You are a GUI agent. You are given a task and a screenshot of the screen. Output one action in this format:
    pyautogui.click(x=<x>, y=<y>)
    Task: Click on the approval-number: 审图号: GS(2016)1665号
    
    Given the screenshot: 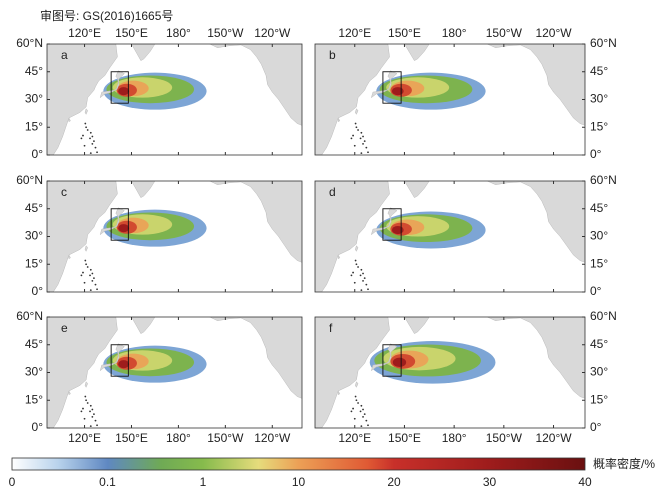 What is the action you would take?
    pyautogui.click(x=106, y=15)
    